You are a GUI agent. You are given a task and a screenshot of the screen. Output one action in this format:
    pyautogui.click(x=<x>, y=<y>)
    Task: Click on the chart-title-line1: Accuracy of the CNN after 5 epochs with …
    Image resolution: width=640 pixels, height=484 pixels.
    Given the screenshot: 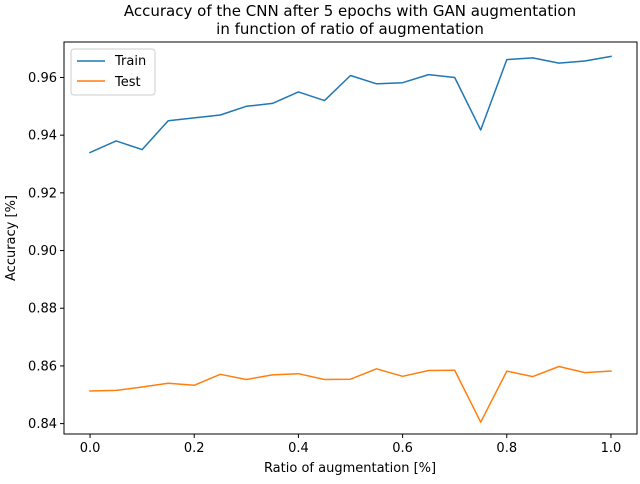 What is the action you would take?
    pyautogui.click(x=350, y=11)
    